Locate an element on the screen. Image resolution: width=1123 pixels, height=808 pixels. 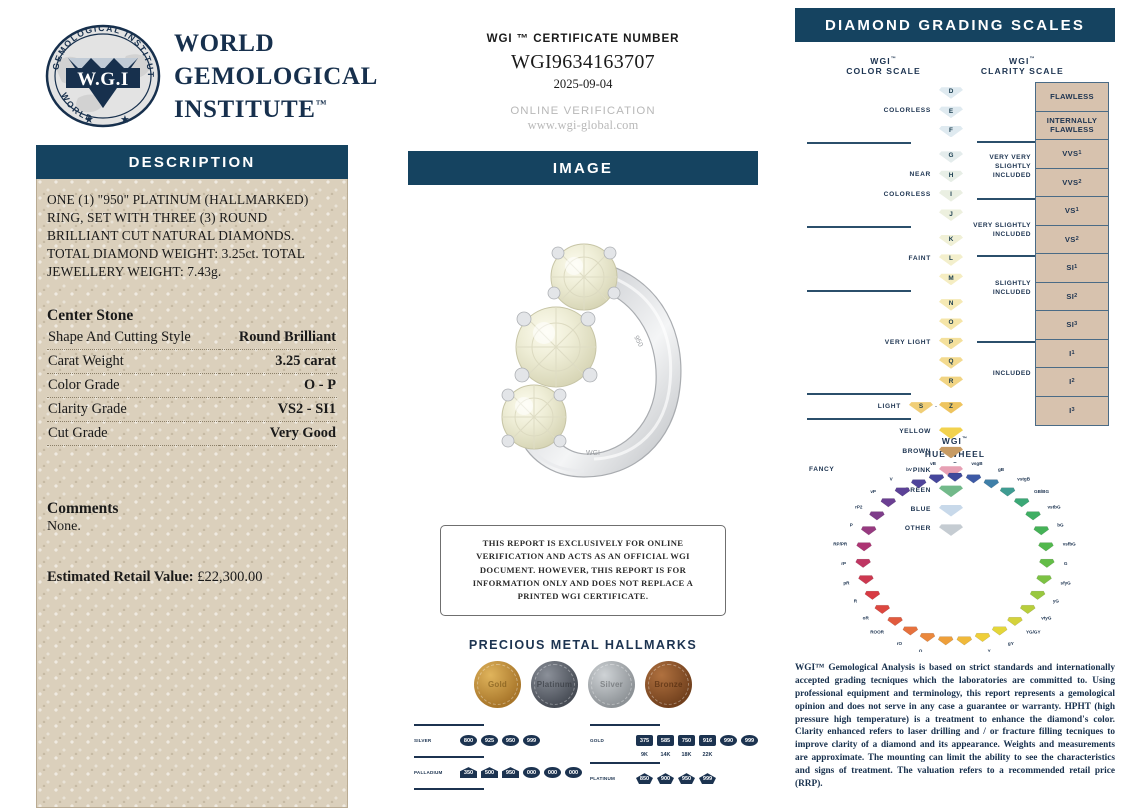
color-row-i: COLORLESS I is located at coordinates (883, 194).